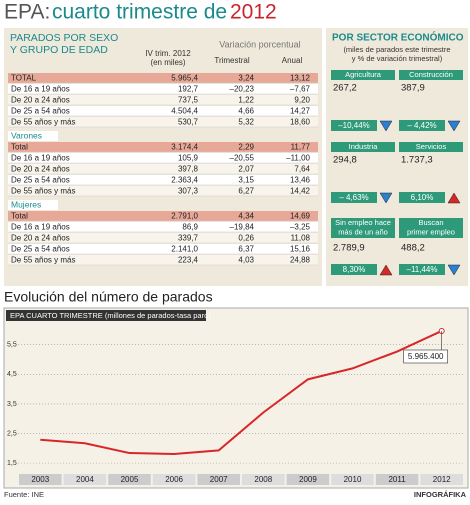  I want to click on sector-change: – 4,63%, so click(353, 197).